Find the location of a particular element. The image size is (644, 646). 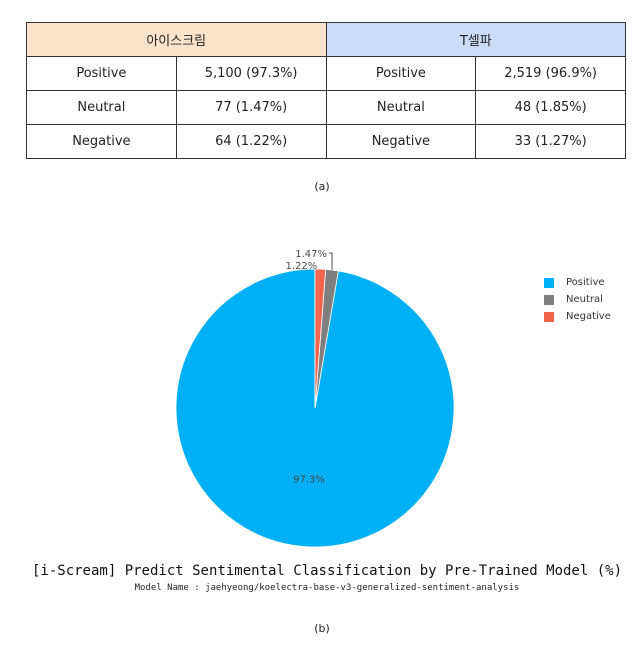

data-label-positive: 97.3% is located at coordinates (309, 480).